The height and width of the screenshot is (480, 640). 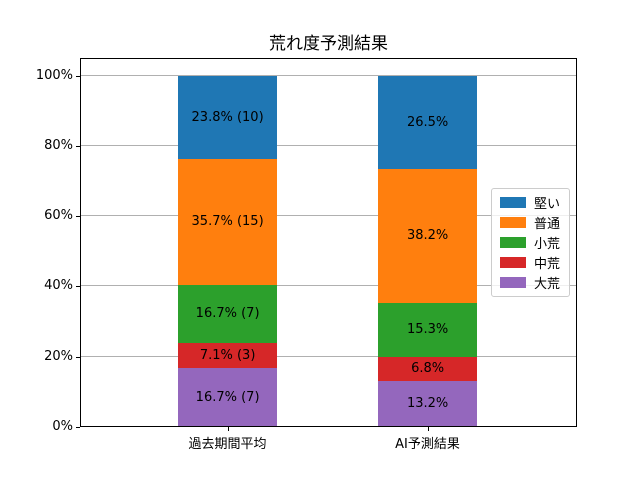 I want to click on y-tick-label: 0%, so click(x=62, y=426).